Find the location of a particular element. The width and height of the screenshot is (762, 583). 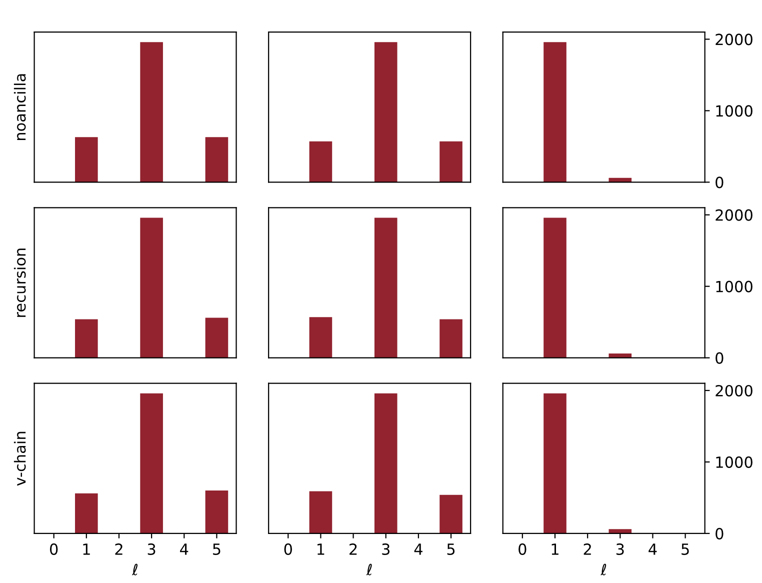

y-axis-title: noancilla is located at coordinates (20, 107).